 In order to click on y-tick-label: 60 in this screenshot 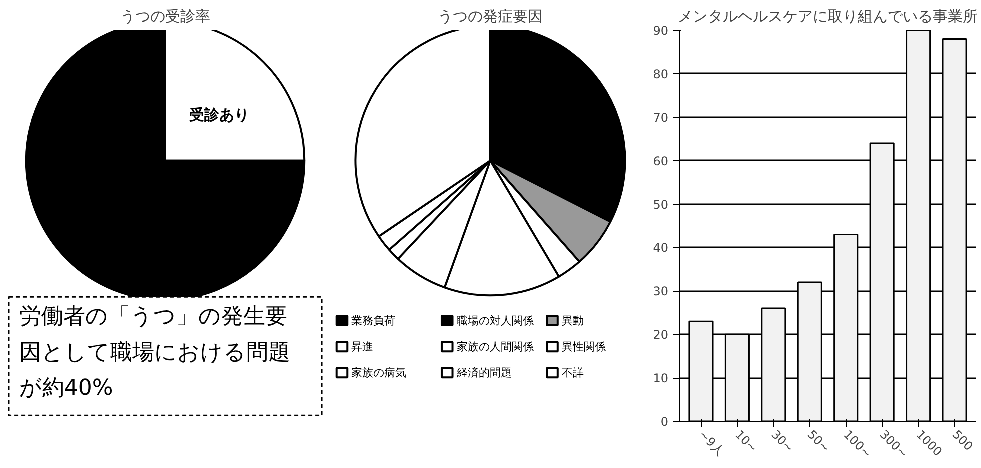, I will do `click(661, 161)`.